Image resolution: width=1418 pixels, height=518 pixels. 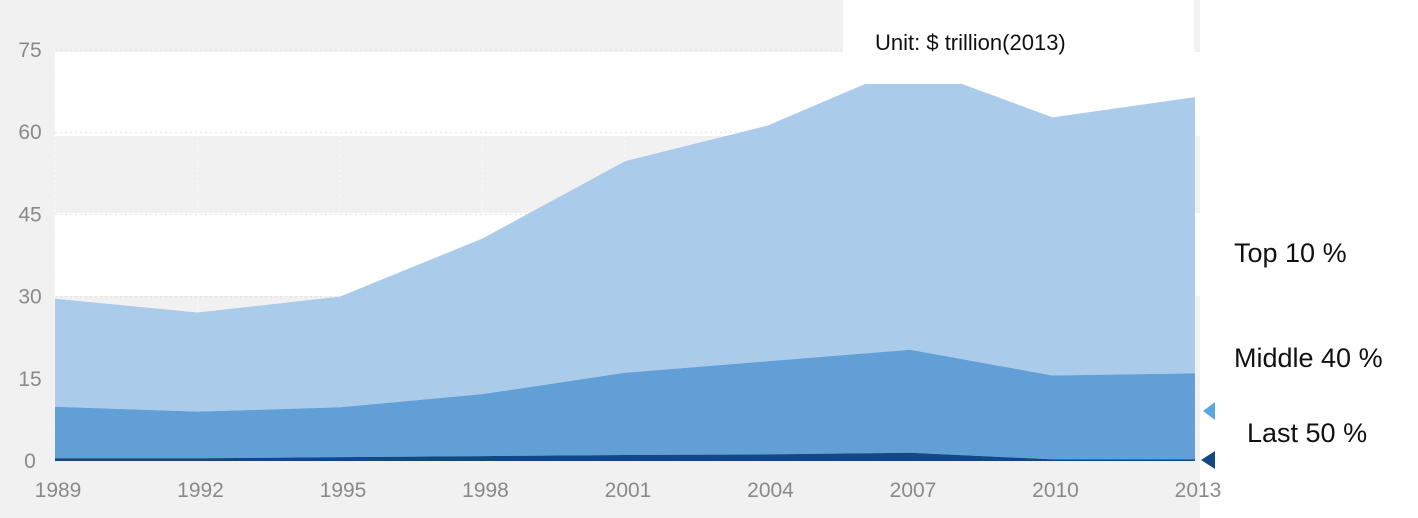 I want to click on x-tick-label: 1995, so click(x=343, y=490).